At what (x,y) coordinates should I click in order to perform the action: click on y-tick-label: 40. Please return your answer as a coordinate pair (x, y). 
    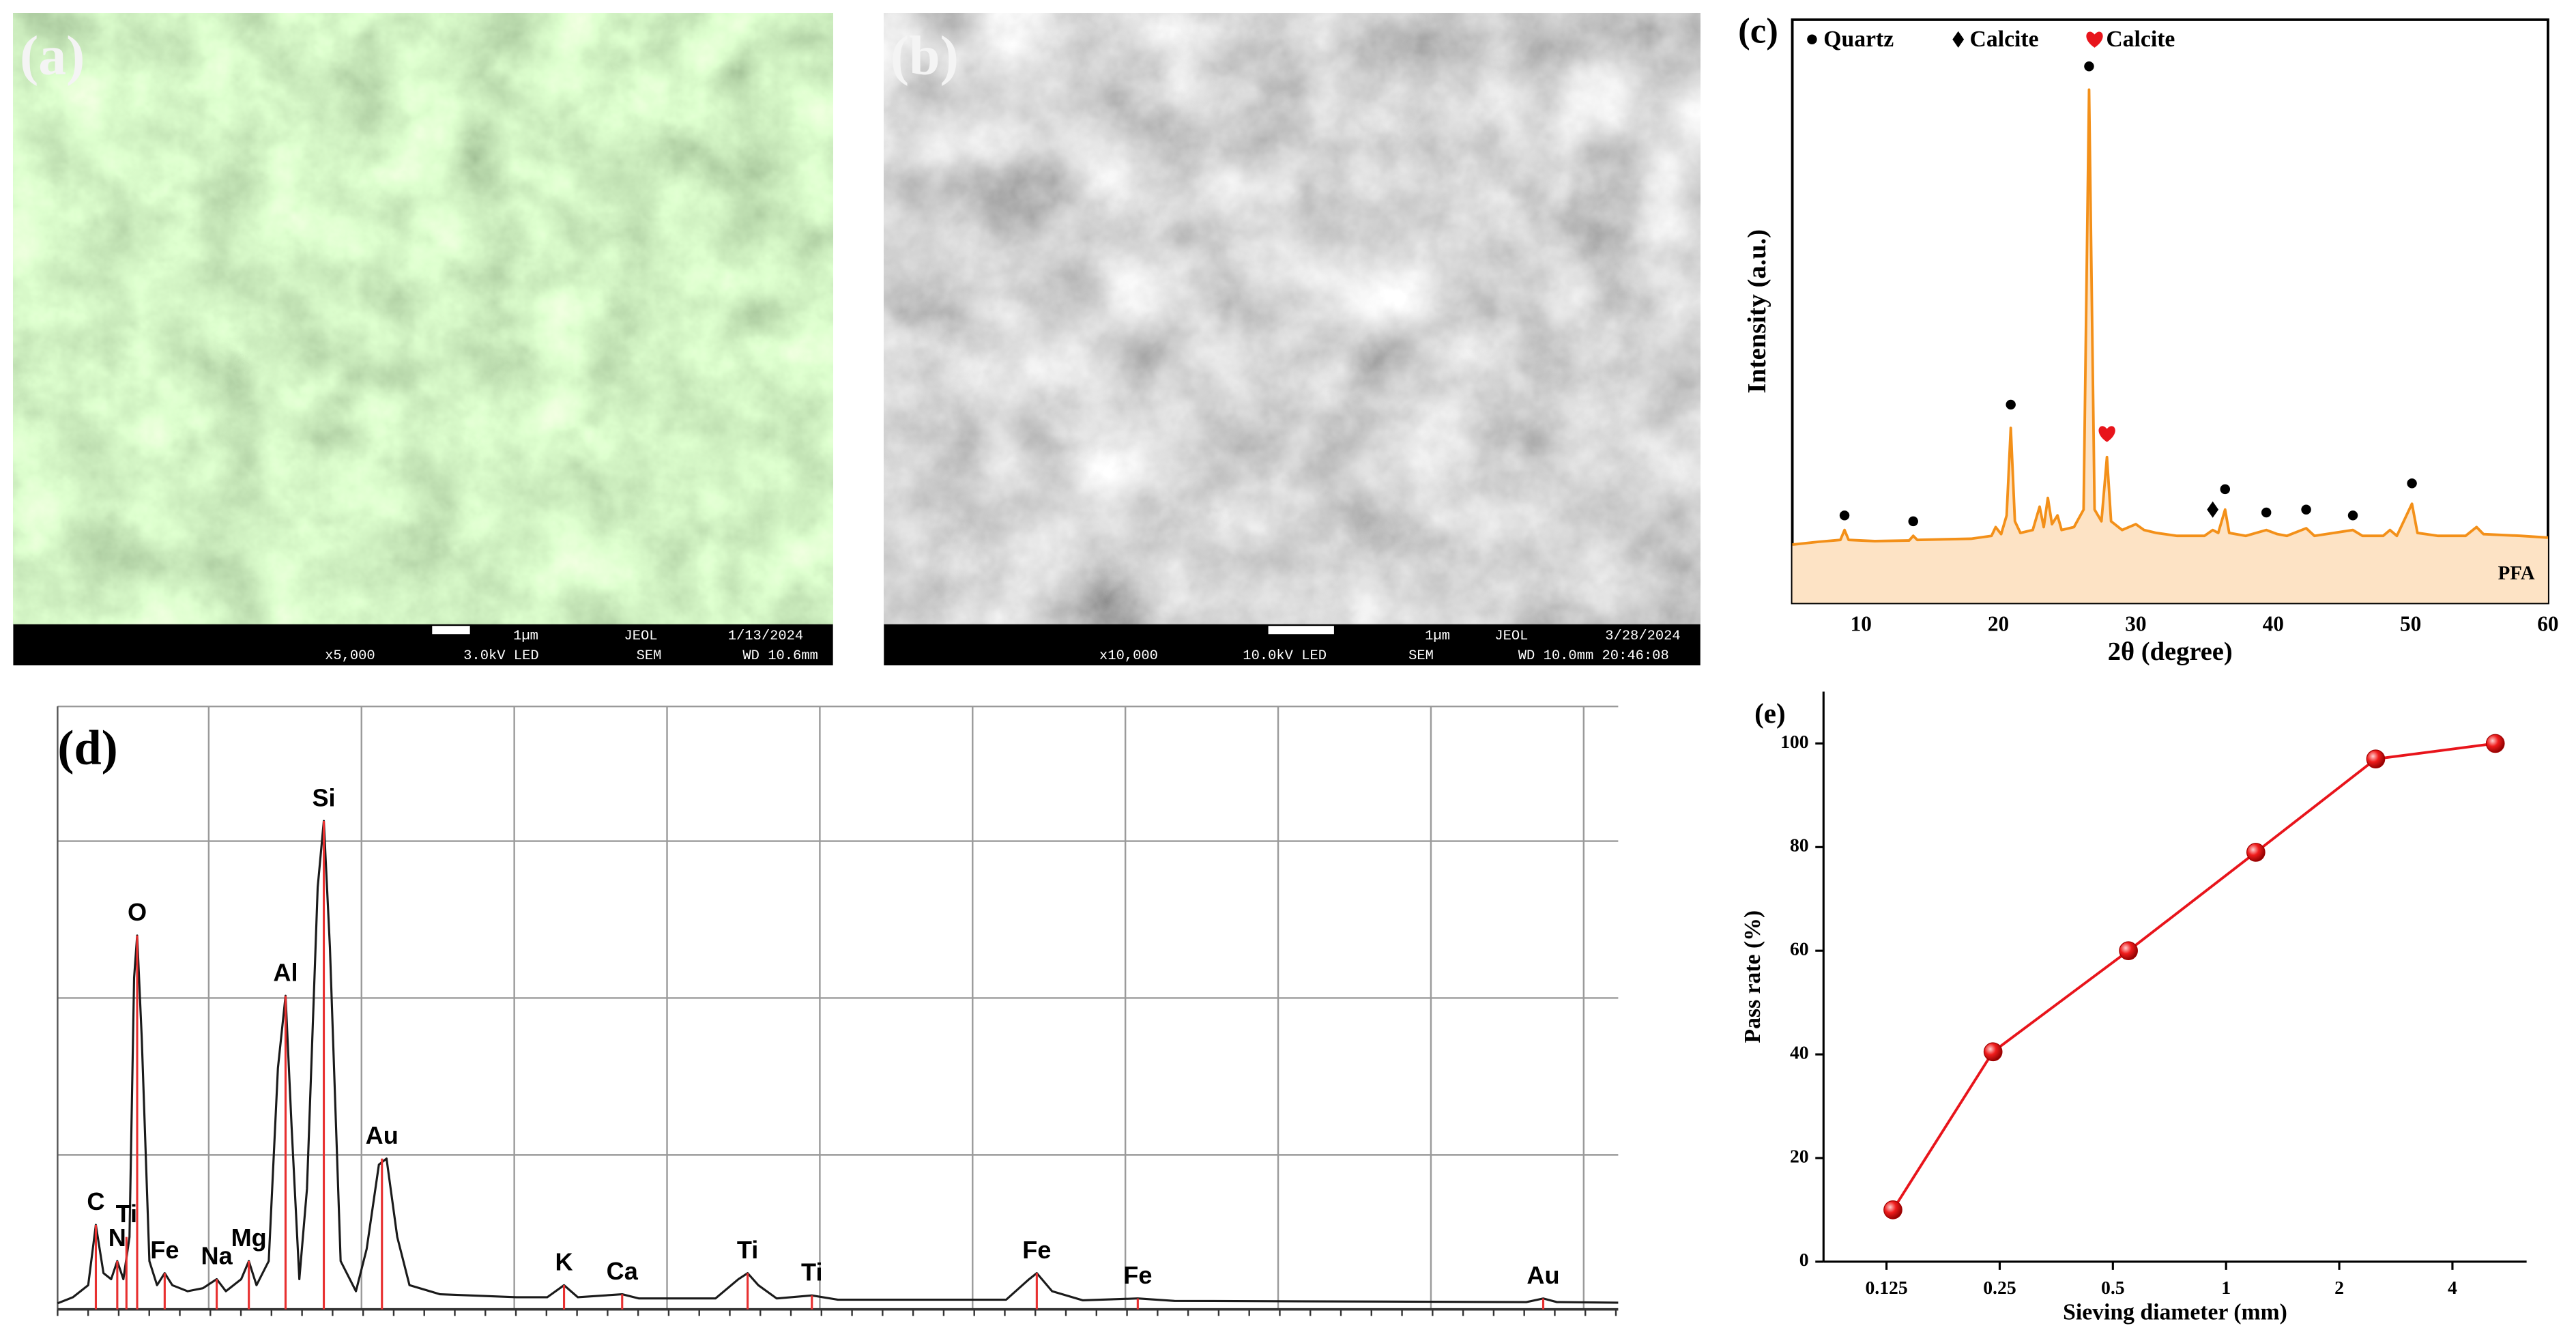
    Looking at the image, I should click on (1799, 1052).